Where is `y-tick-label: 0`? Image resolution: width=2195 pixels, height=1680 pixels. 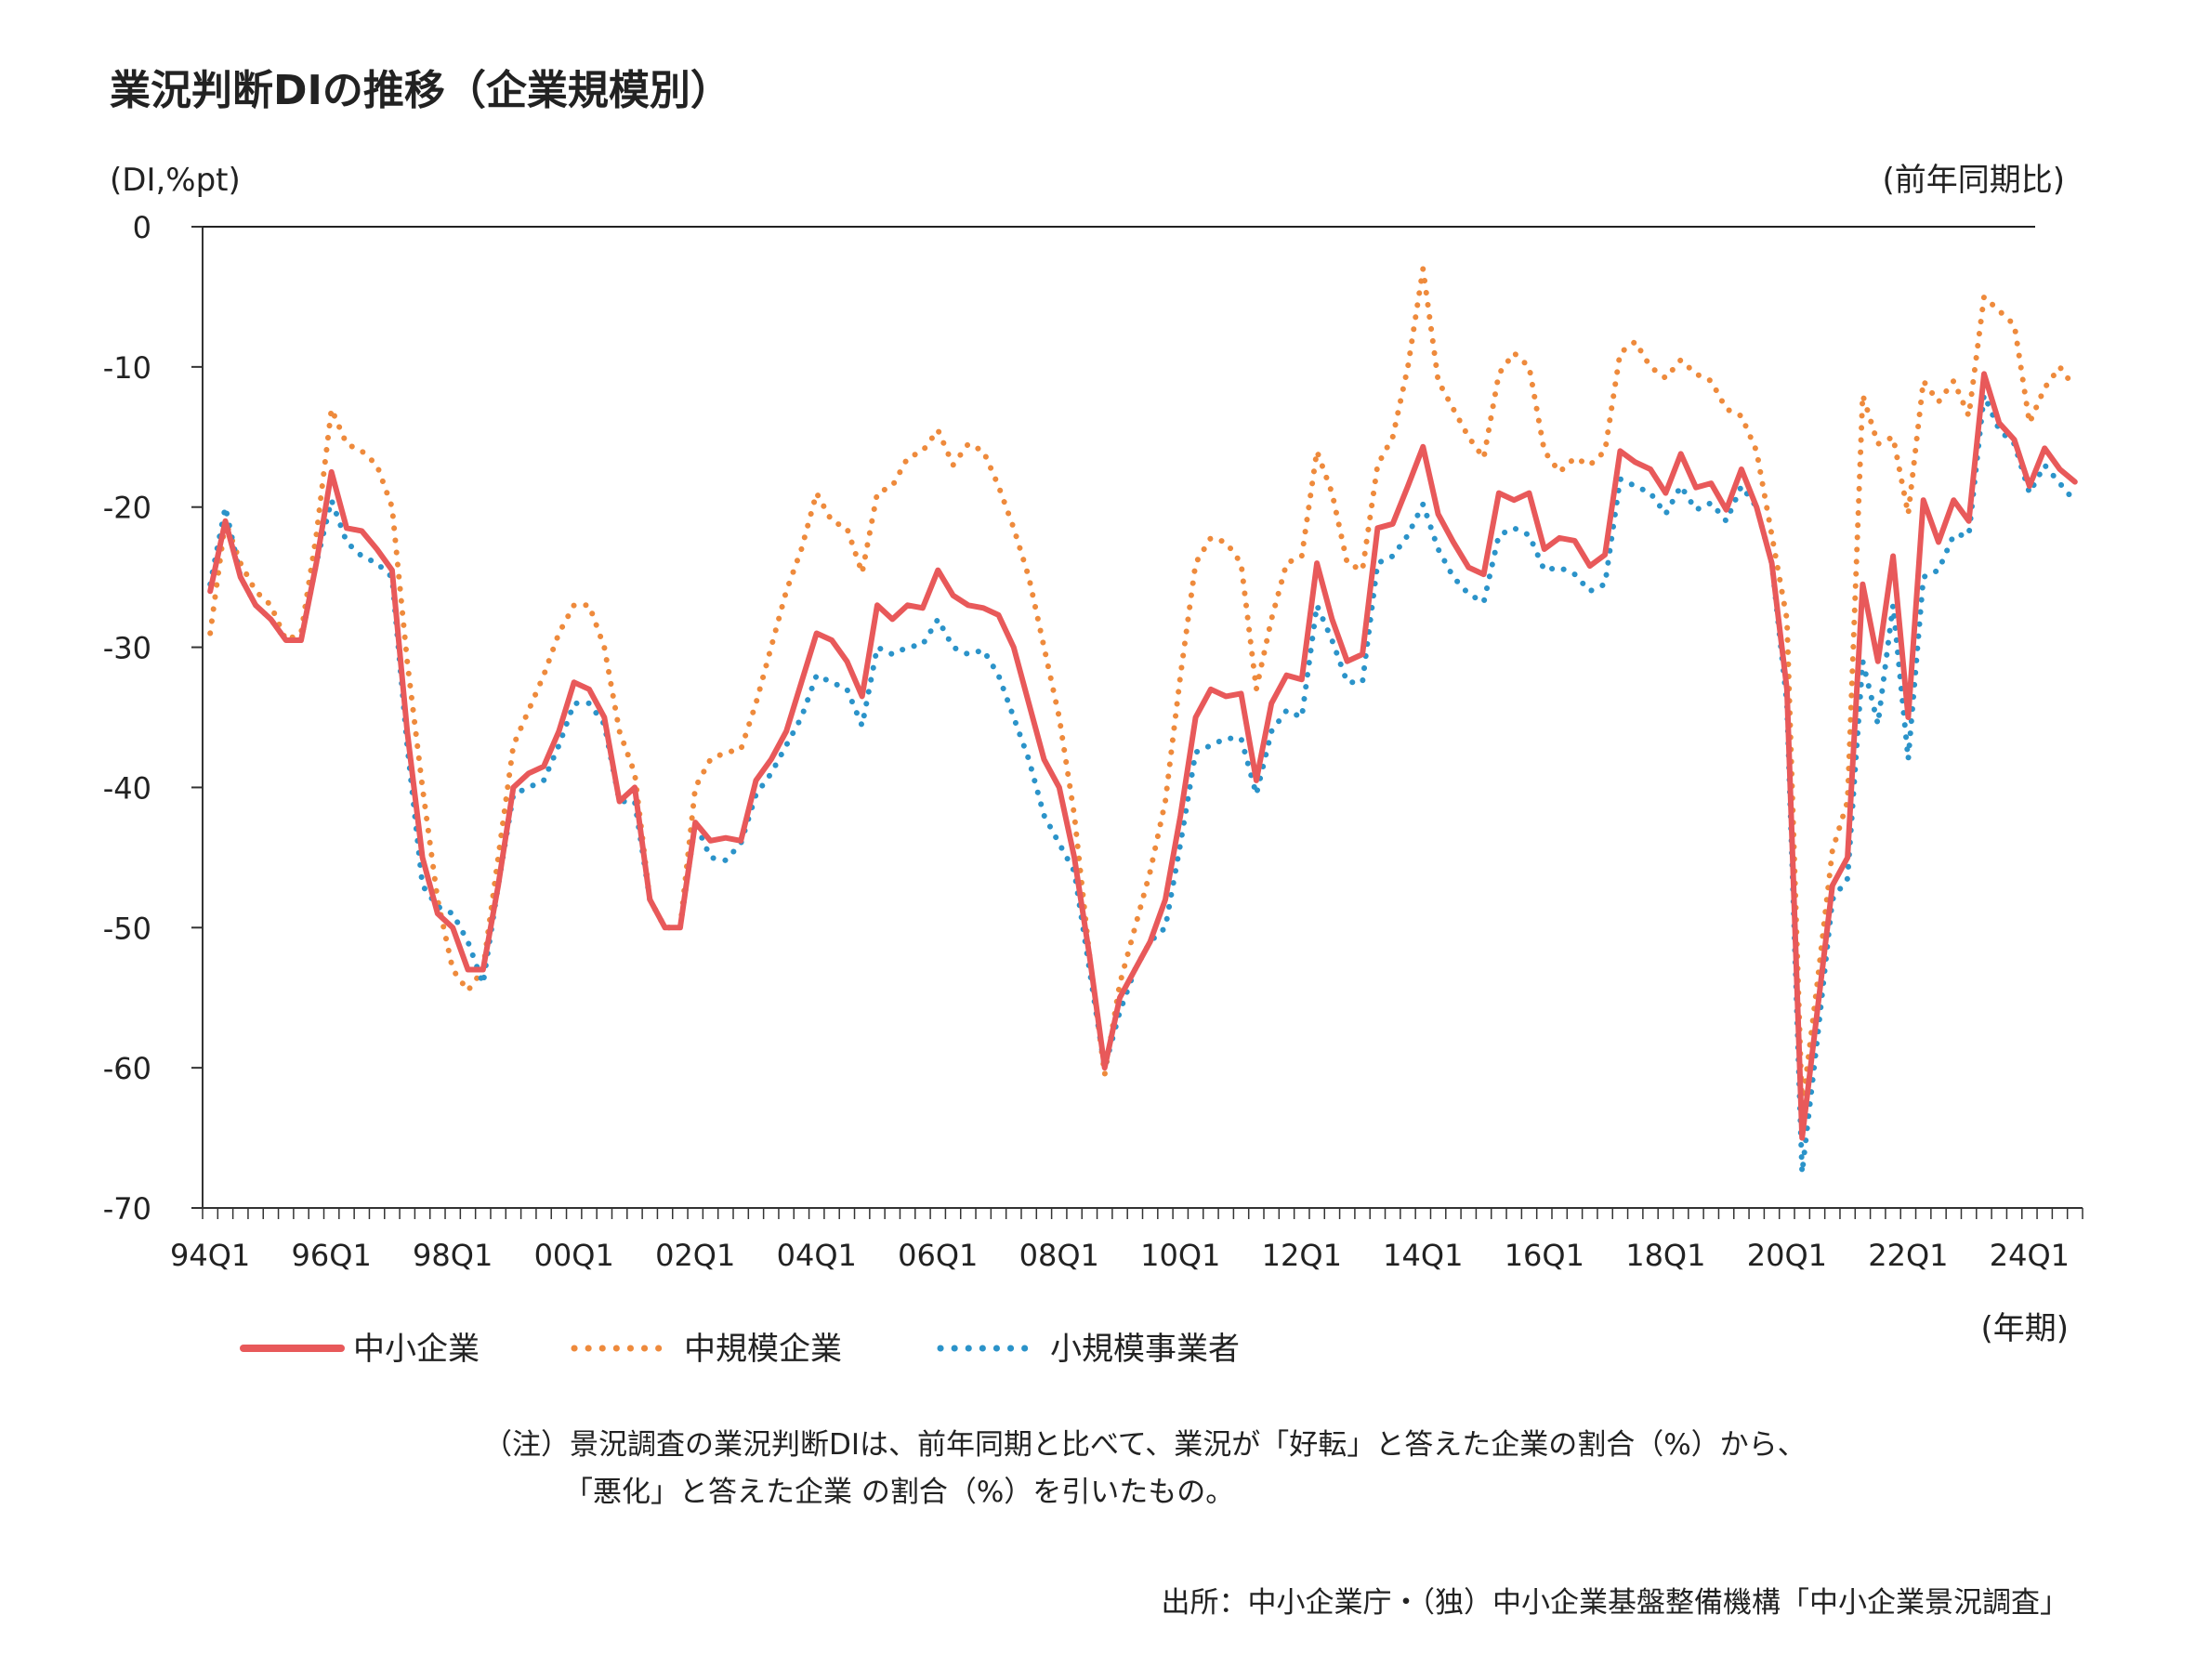
y-tick-label: 0 is located at coordinates (142, 227).